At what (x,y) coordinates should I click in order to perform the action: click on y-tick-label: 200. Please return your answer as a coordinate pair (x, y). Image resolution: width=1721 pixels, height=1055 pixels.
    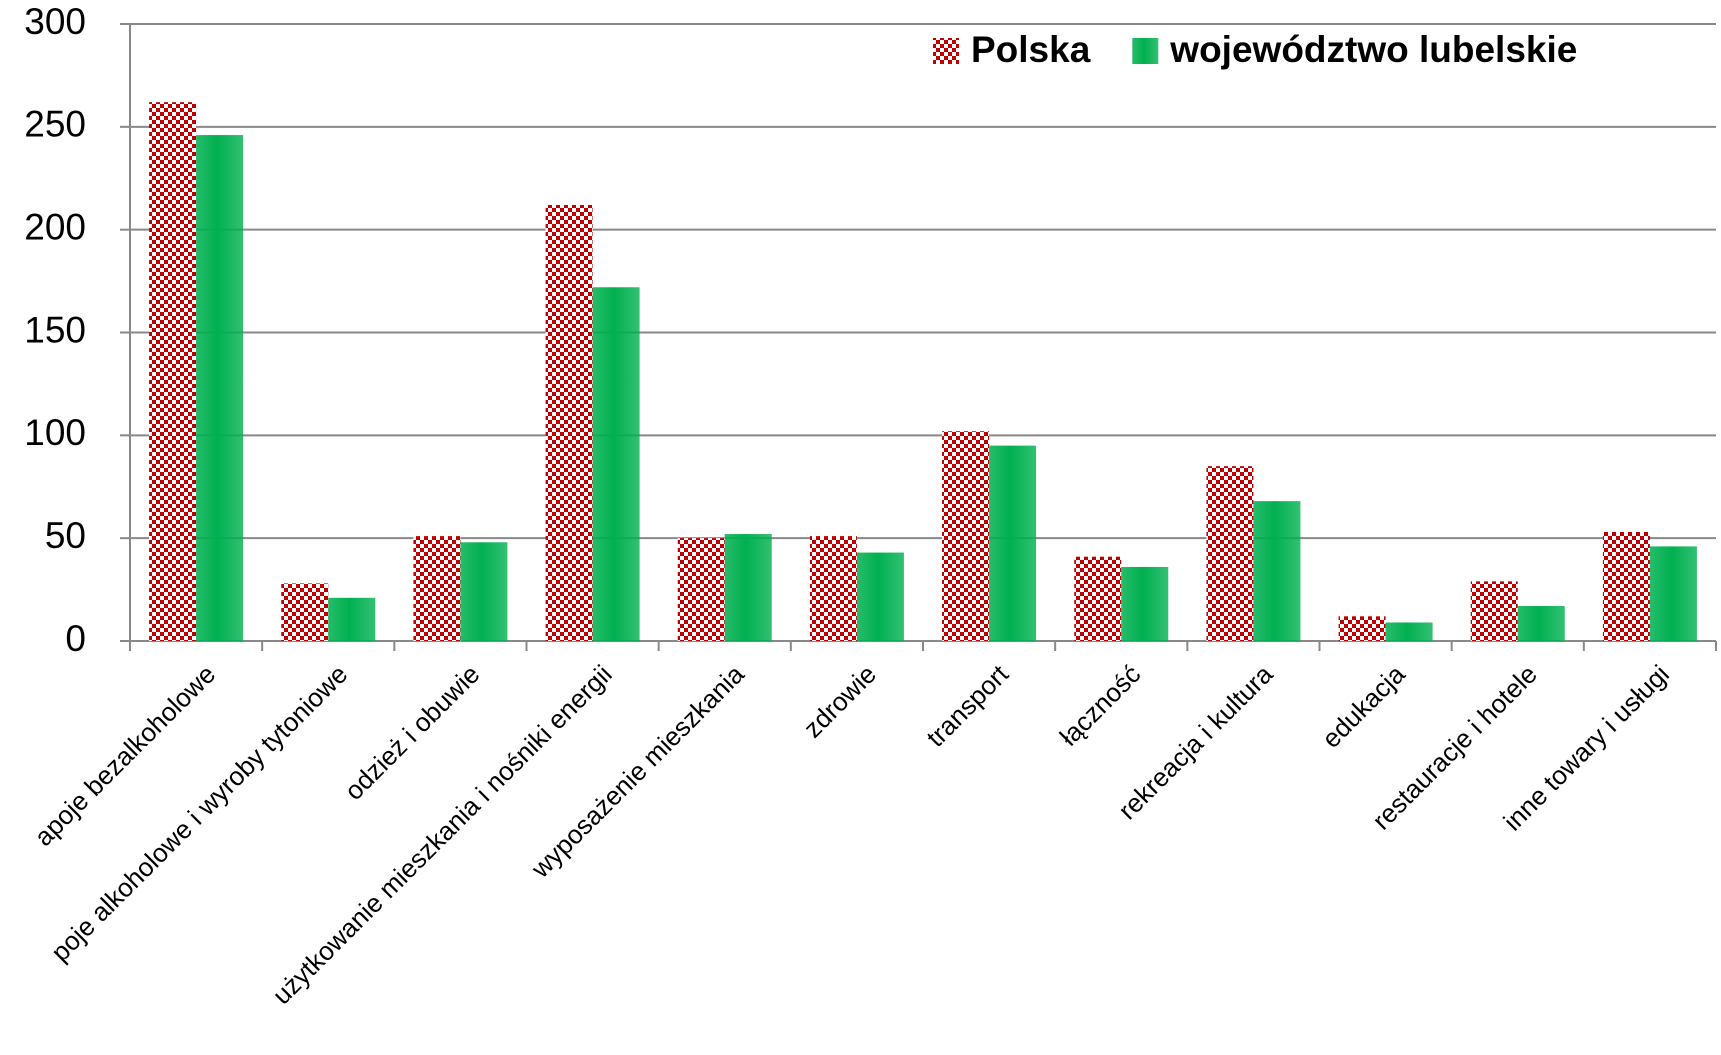
    Looking at the image, I should click on (55, 226).